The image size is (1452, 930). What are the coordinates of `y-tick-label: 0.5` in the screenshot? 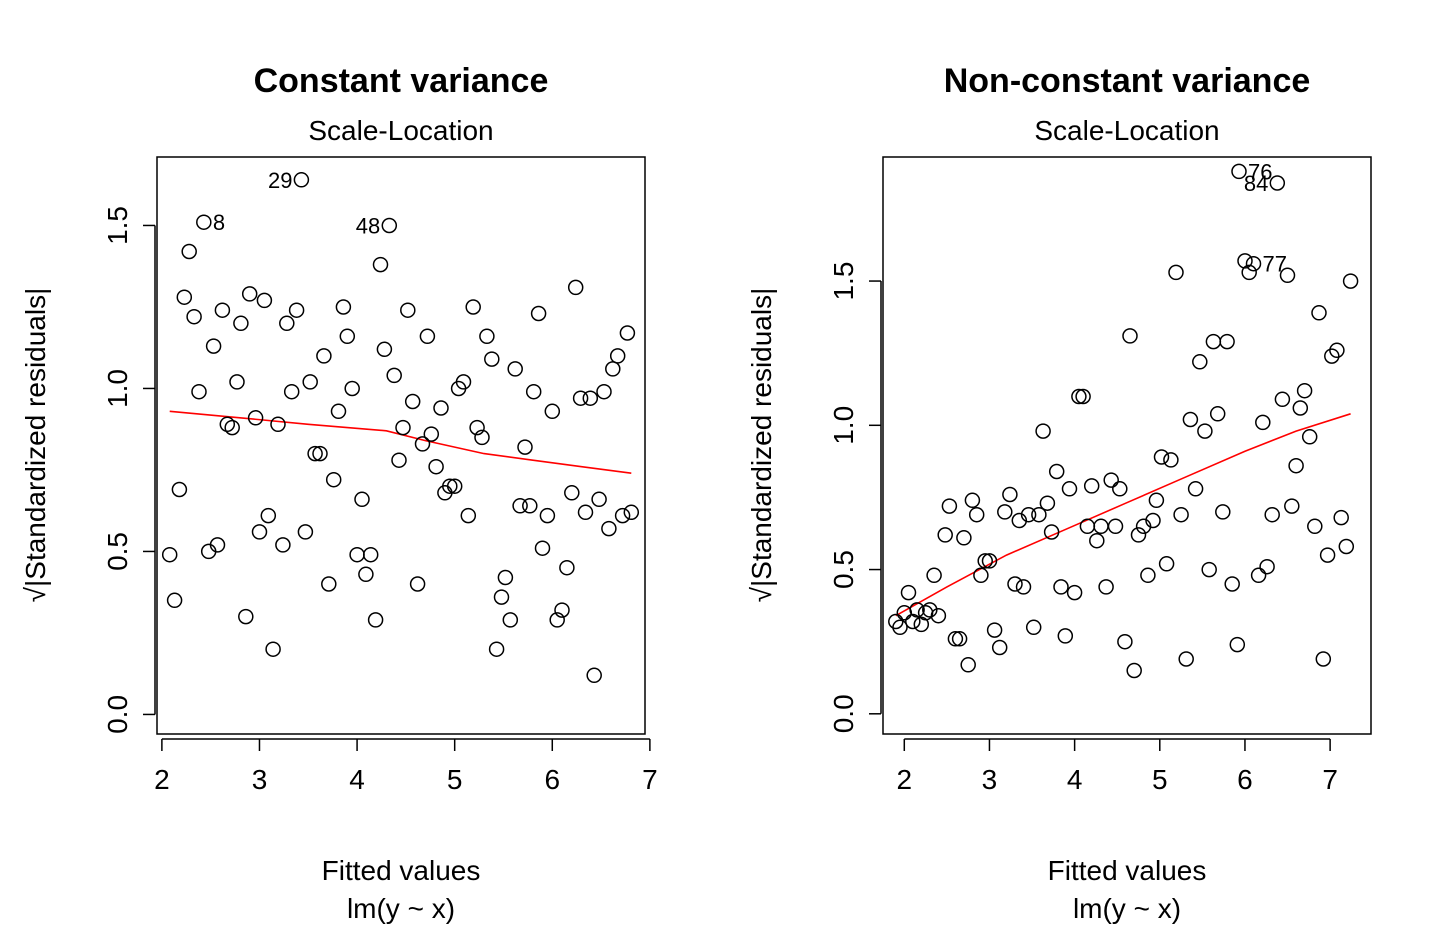 It's located at (843, 569).